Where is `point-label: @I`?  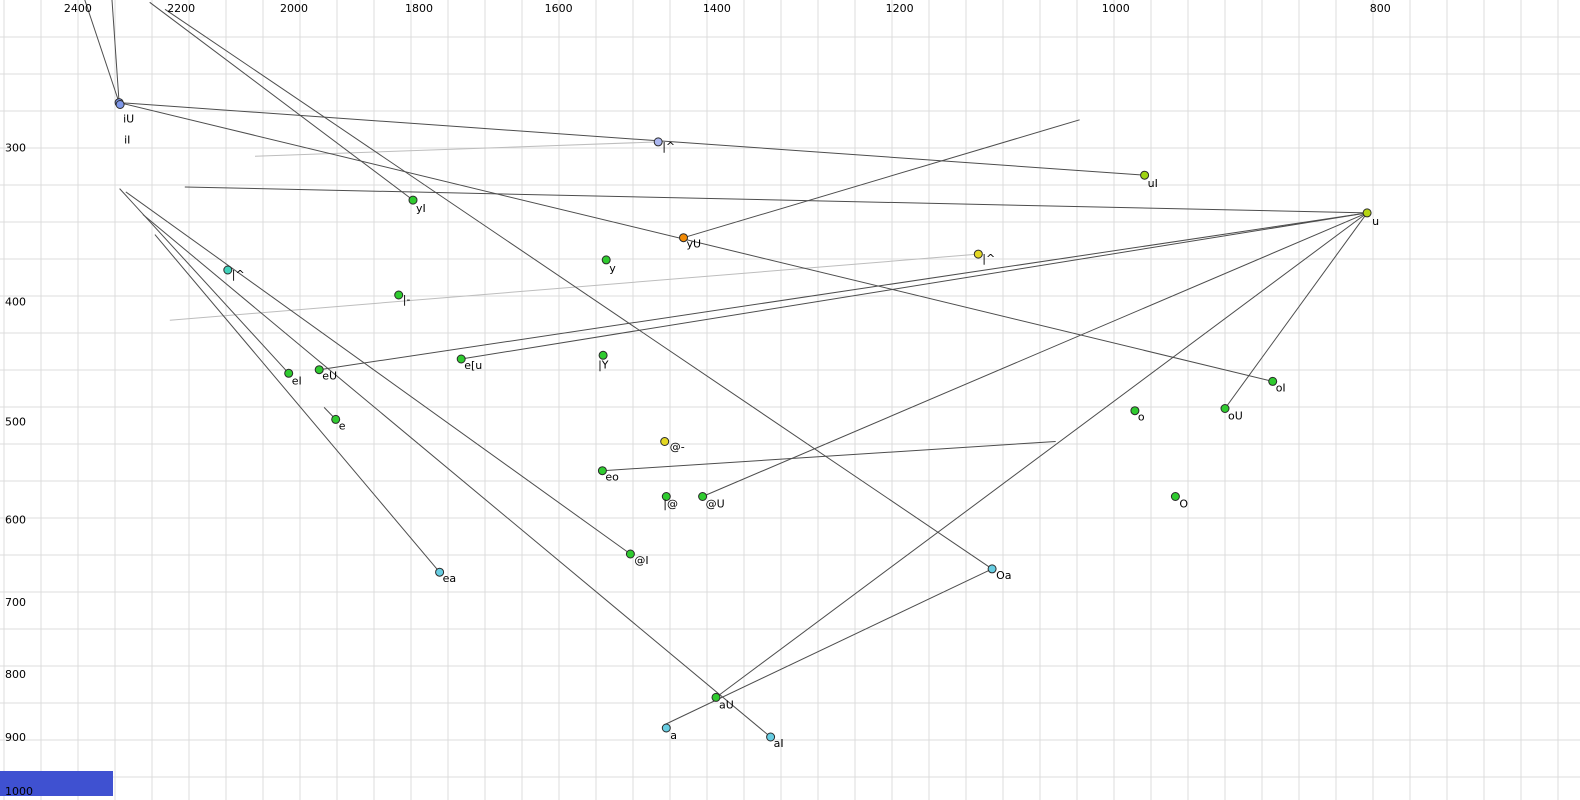
point-label: @I is located at coordinates (641, 560).